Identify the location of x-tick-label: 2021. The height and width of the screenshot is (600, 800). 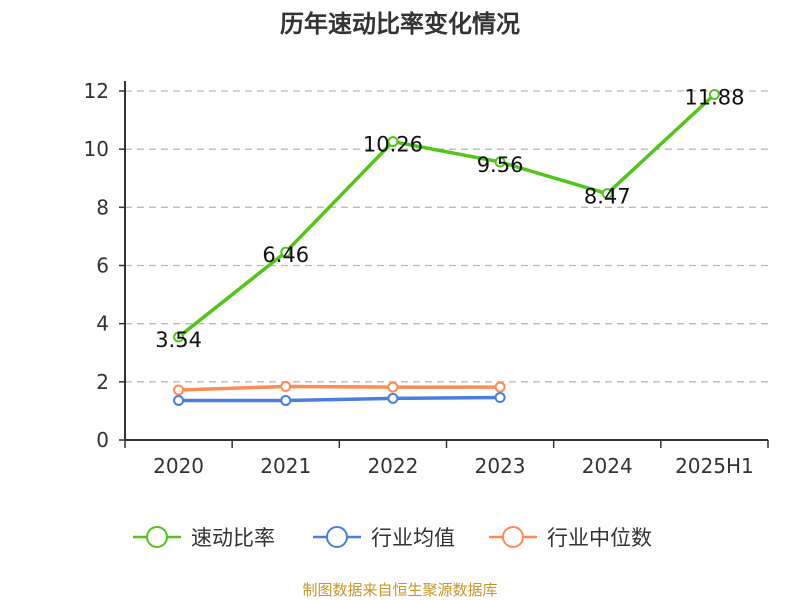
(285, 466).